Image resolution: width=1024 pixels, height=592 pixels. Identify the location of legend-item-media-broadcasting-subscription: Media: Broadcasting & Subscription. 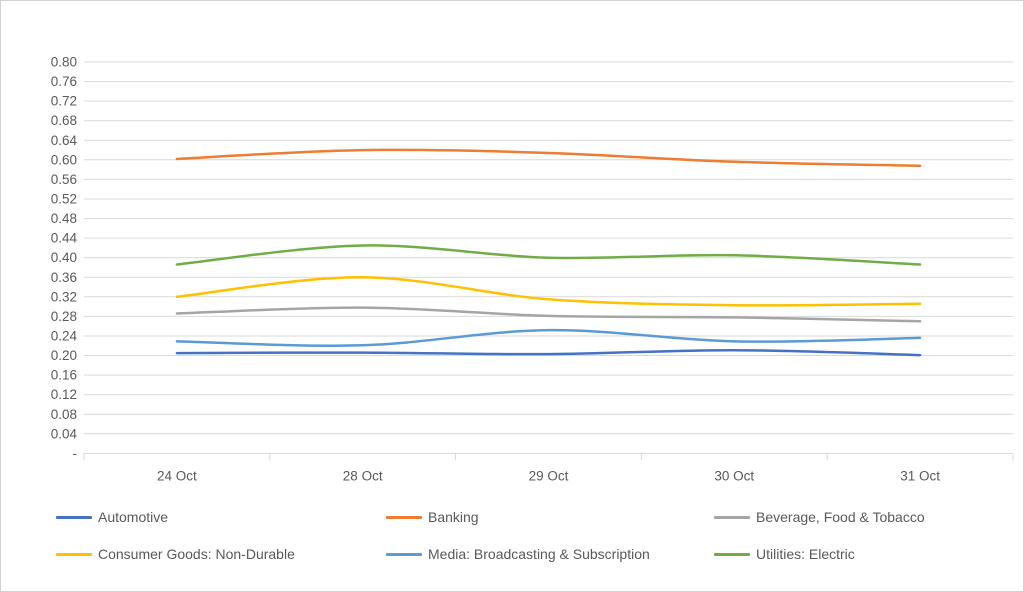
(518, 554).